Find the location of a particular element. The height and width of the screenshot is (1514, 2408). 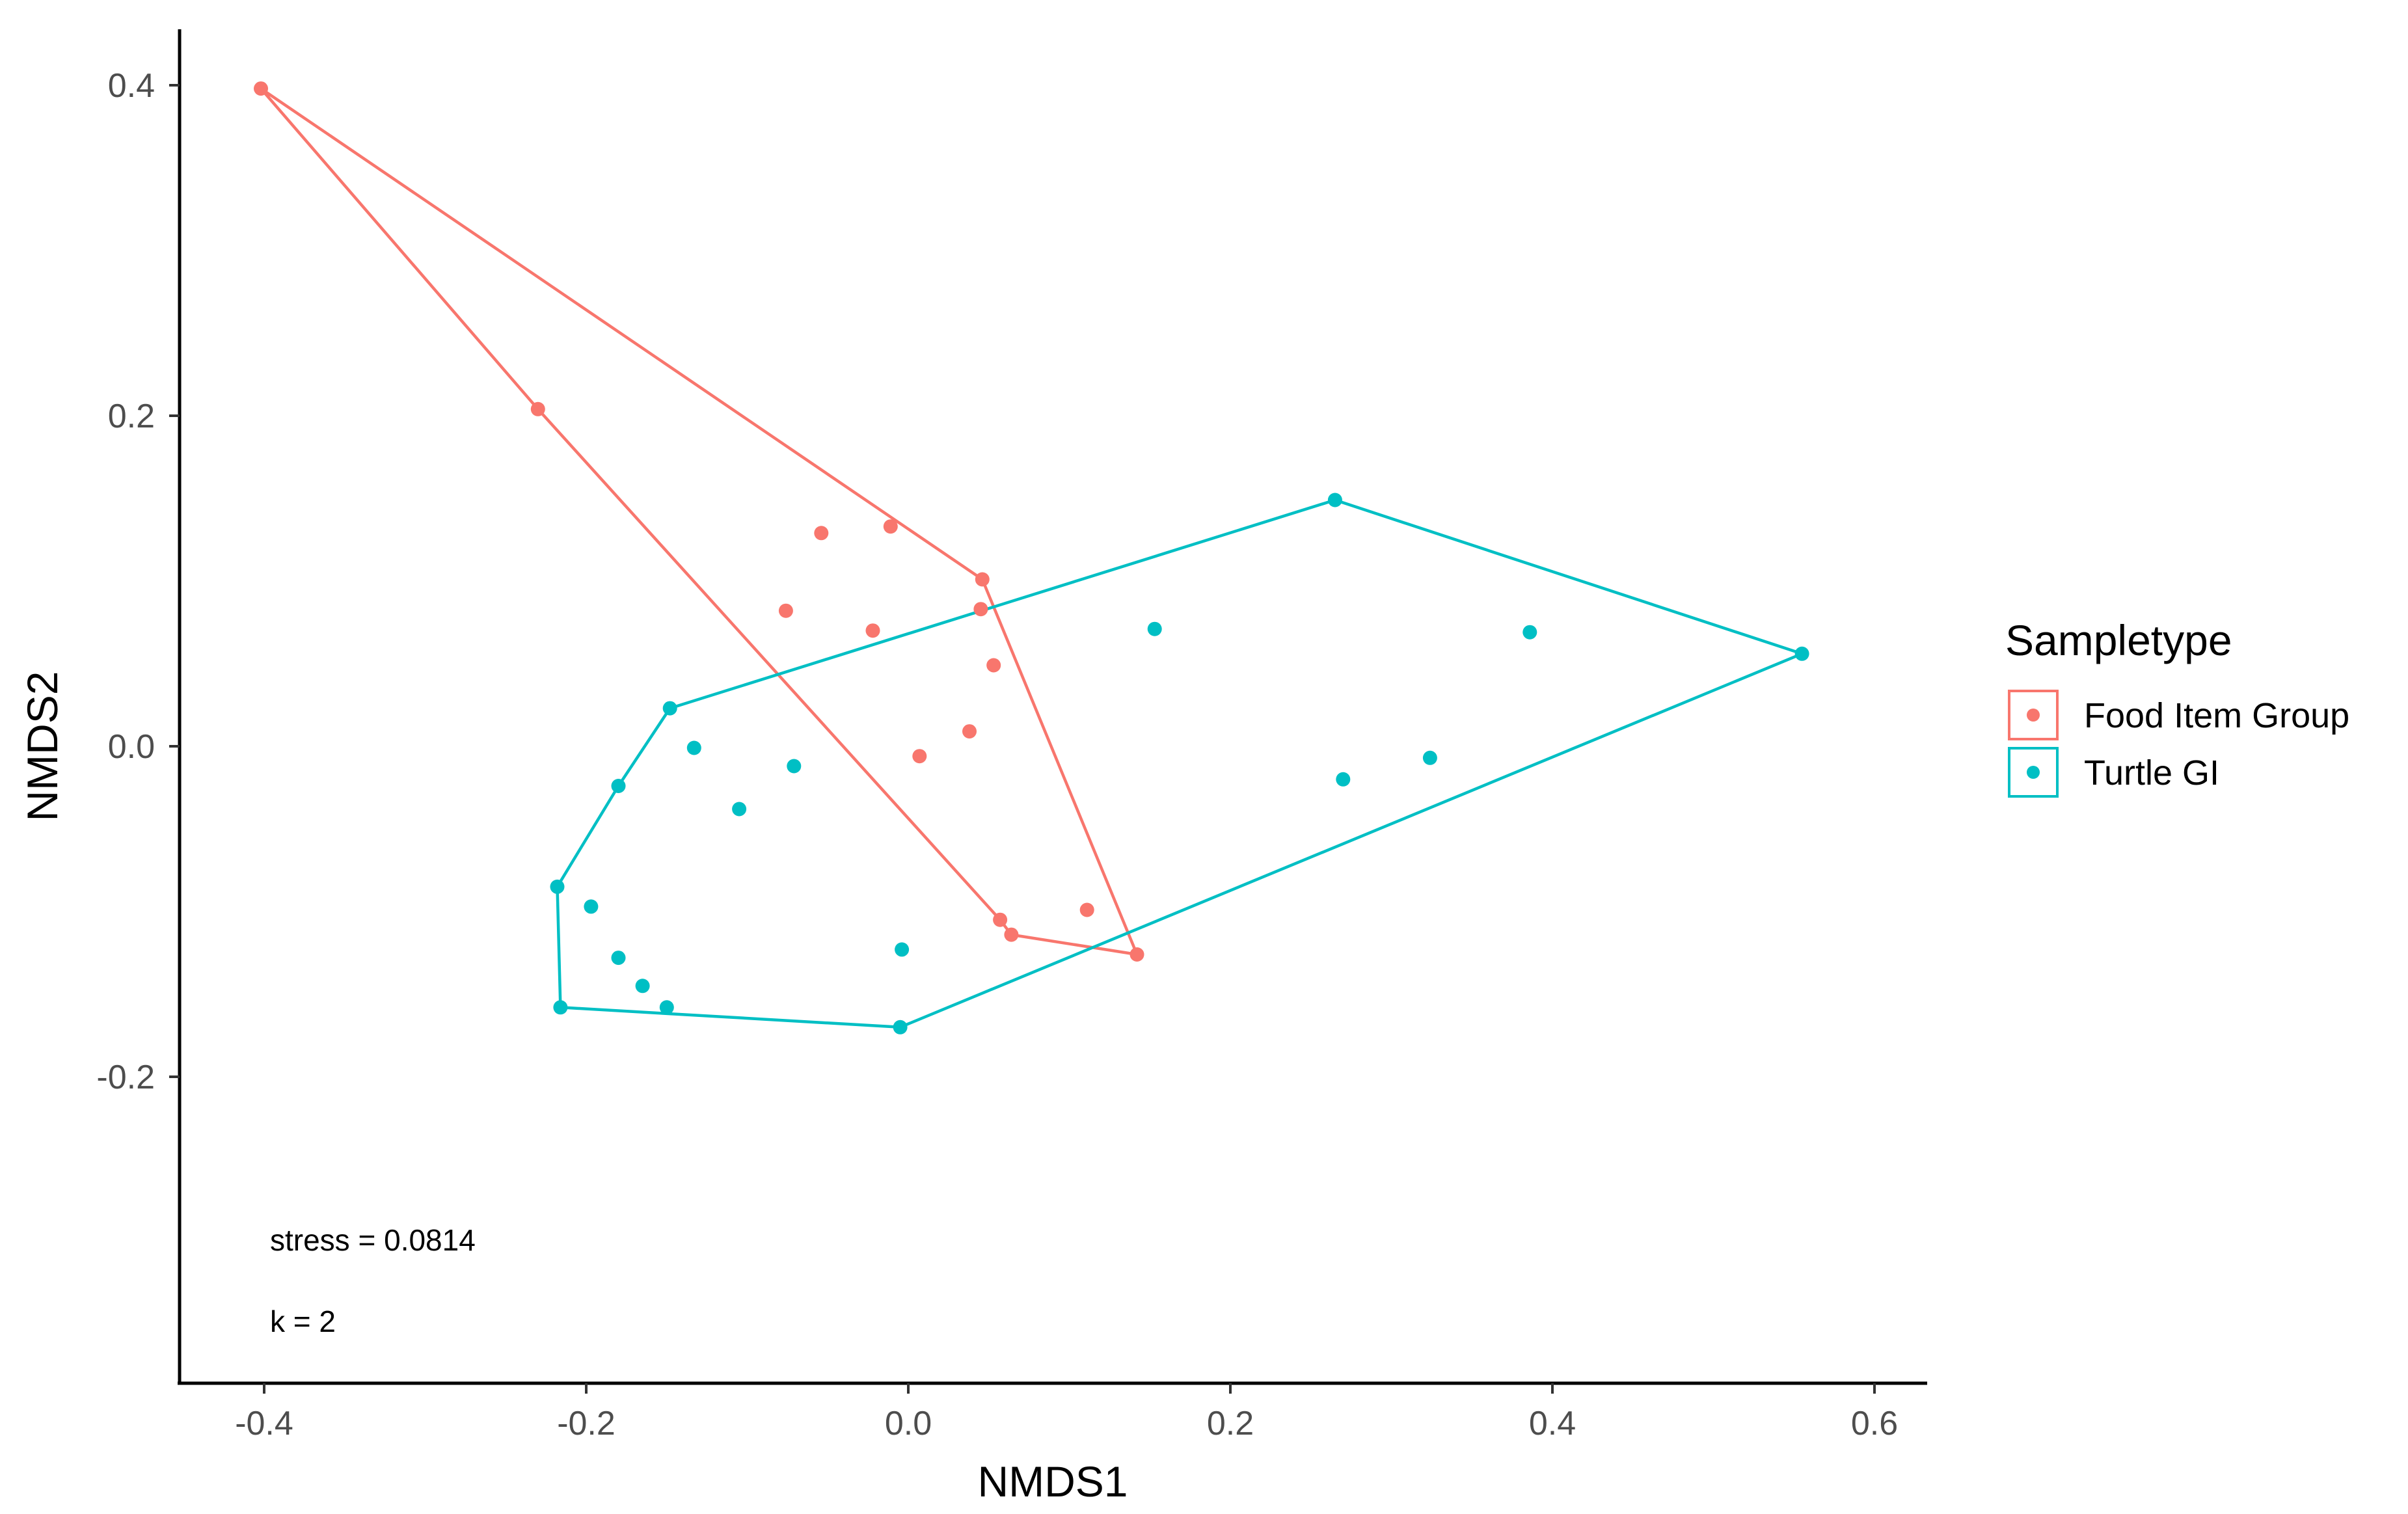

x-ticks: -0.4 -0.2 0.0 0.2 0.4 0.6 is located at coordinates (1066, 1412).